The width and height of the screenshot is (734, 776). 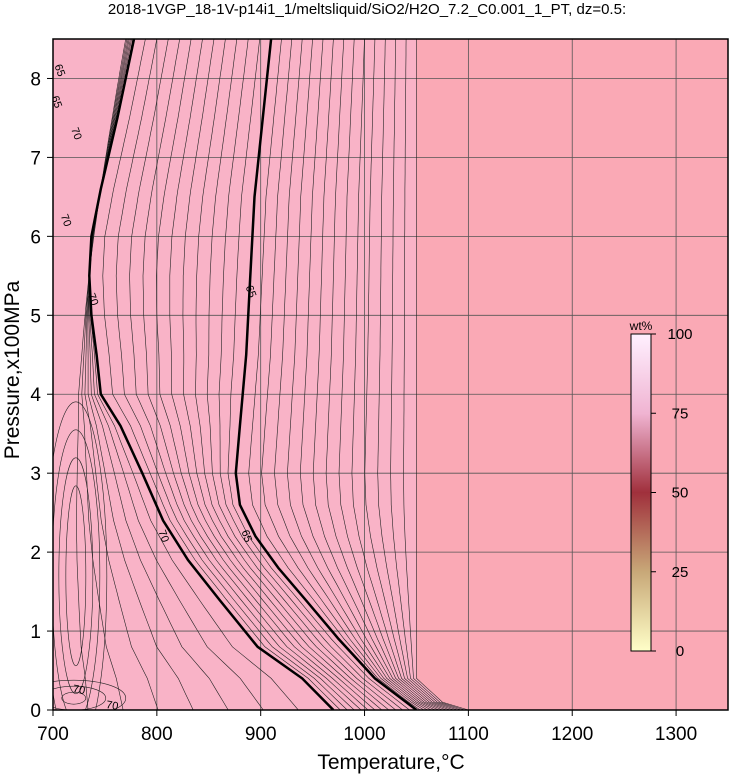 I want to click on colorbar-tick-label-0: 0, so click(x=680, y=651).